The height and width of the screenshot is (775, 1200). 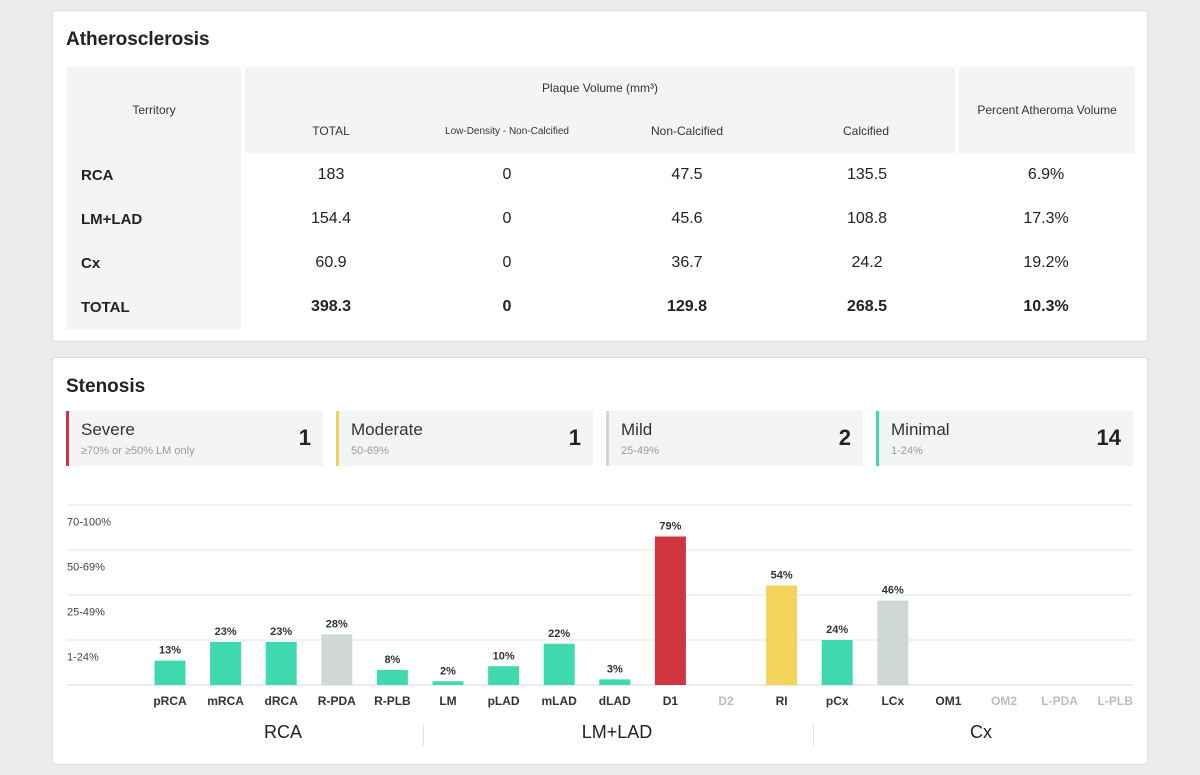 What do you see at coordinates (920, 429) in the screenshot?
I see `tile-label: Minimal` at bounding box center [920, 429].